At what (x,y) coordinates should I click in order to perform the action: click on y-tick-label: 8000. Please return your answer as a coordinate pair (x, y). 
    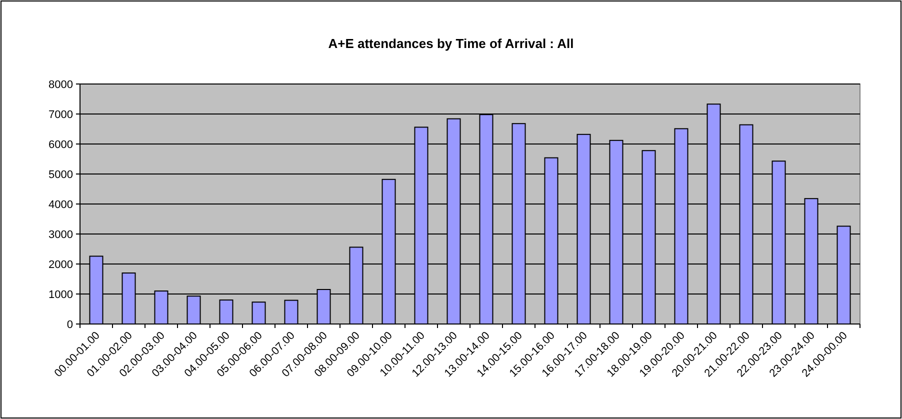
    Looking at the image, I should click on (60, 84).